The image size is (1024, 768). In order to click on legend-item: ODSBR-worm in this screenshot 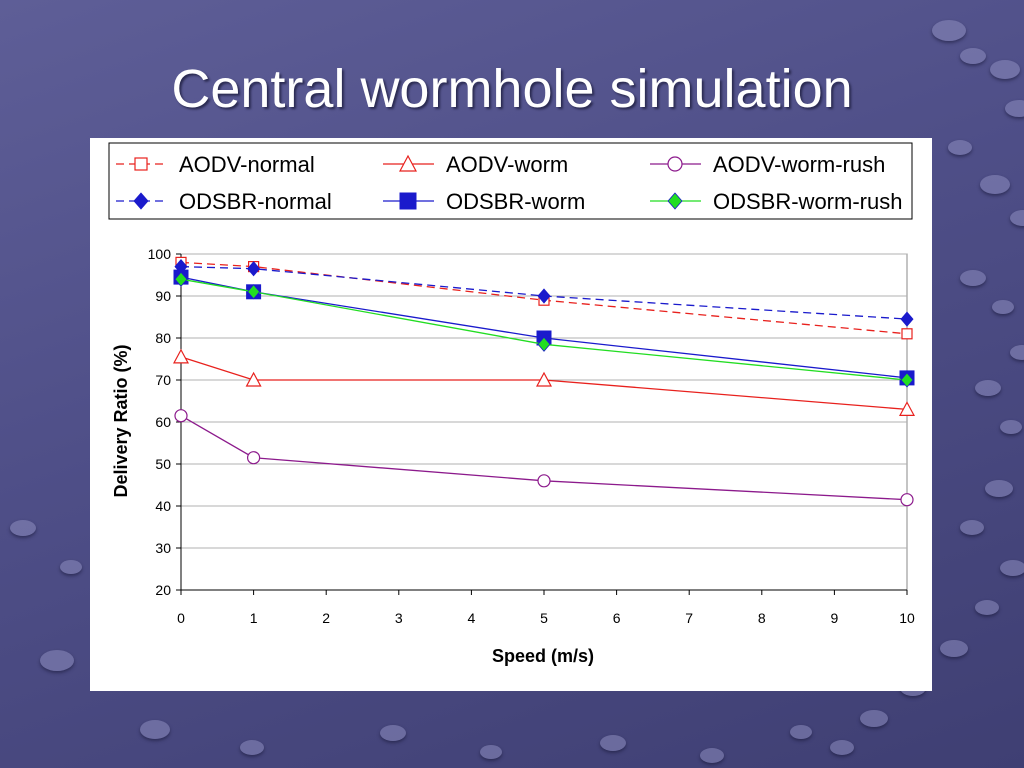, I will do `click(484, 201)`.